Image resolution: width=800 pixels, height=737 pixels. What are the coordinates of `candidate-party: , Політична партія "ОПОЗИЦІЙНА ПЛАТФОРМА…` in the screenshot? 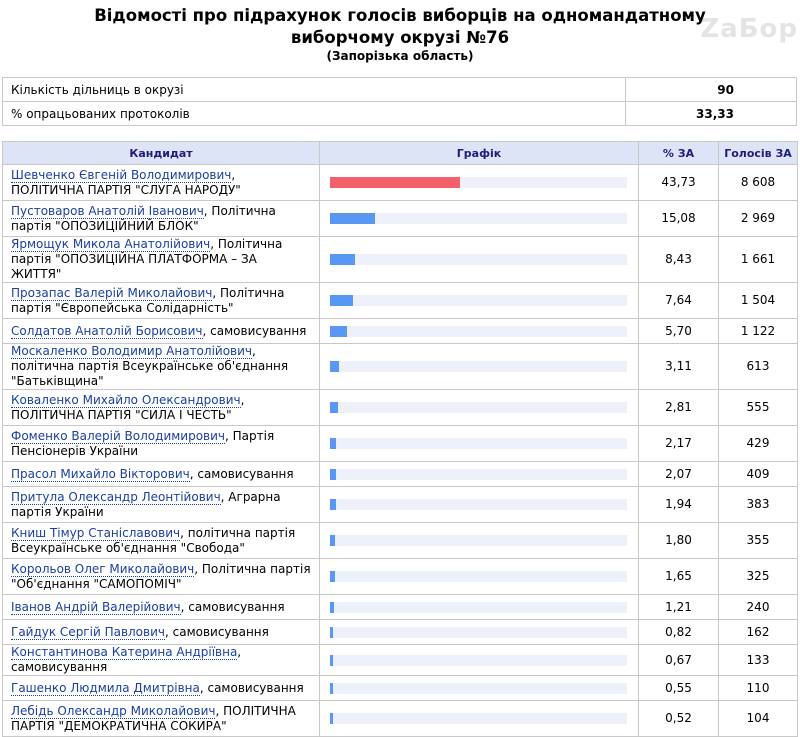 It's located at (147, 259).